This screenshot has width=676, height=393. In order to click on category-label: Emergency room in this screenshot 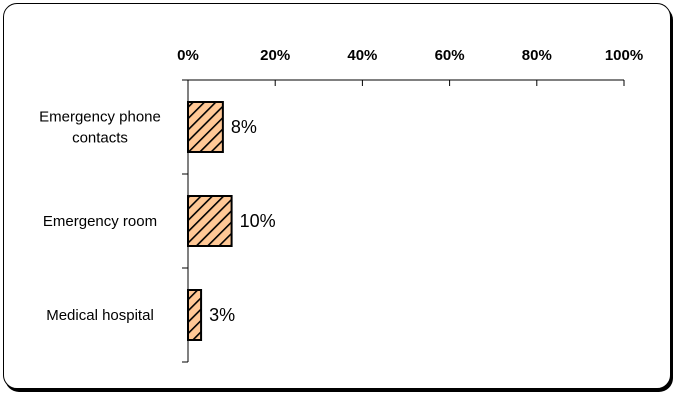, I will do `click(100, 221)`.